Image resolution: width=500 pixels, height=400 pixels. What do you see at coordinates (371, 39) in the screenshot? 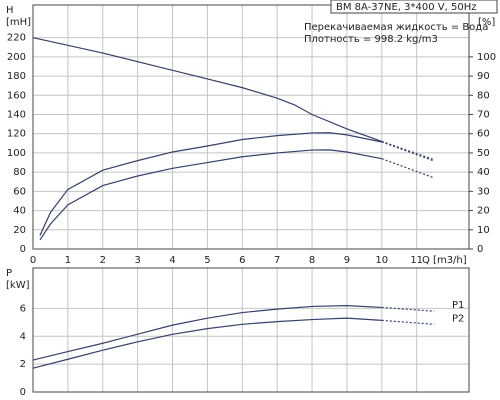
I see `annotation: Плотность = 998.2 kg/m3` at bounding box center [371, 39].